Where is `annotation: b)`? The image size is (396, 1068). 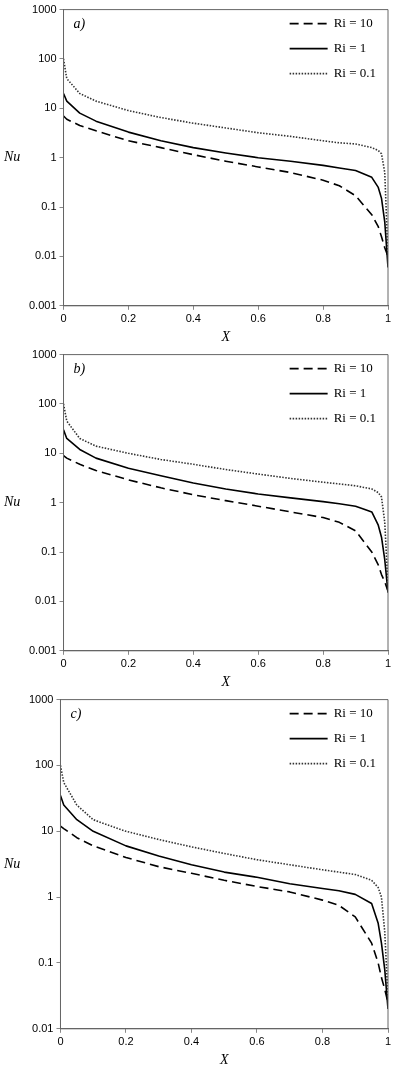
annotation: b) is located at coordinates (79, 369).